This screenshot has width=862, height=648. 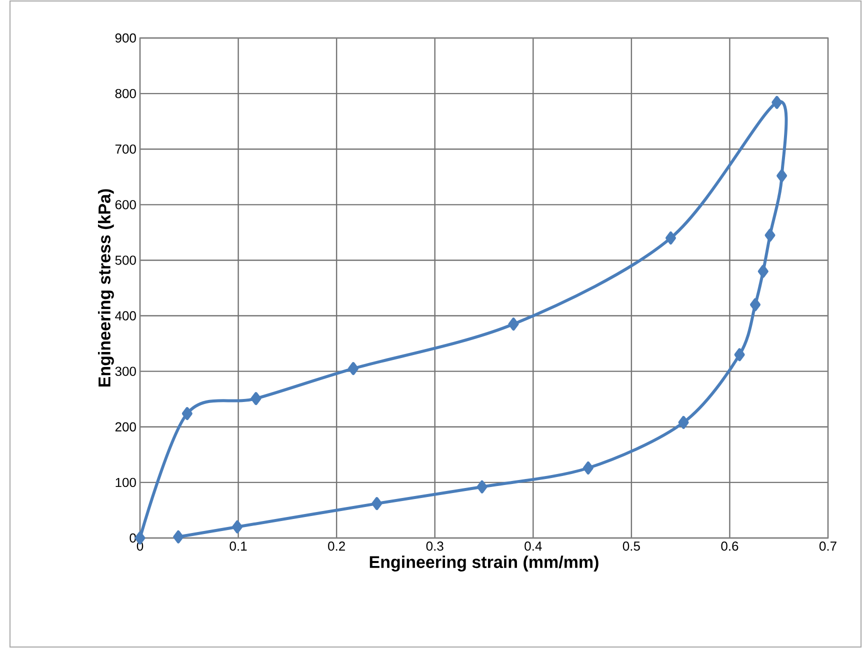 I want to click on x-tick-label: 0.5, so click(x=631, y=546).